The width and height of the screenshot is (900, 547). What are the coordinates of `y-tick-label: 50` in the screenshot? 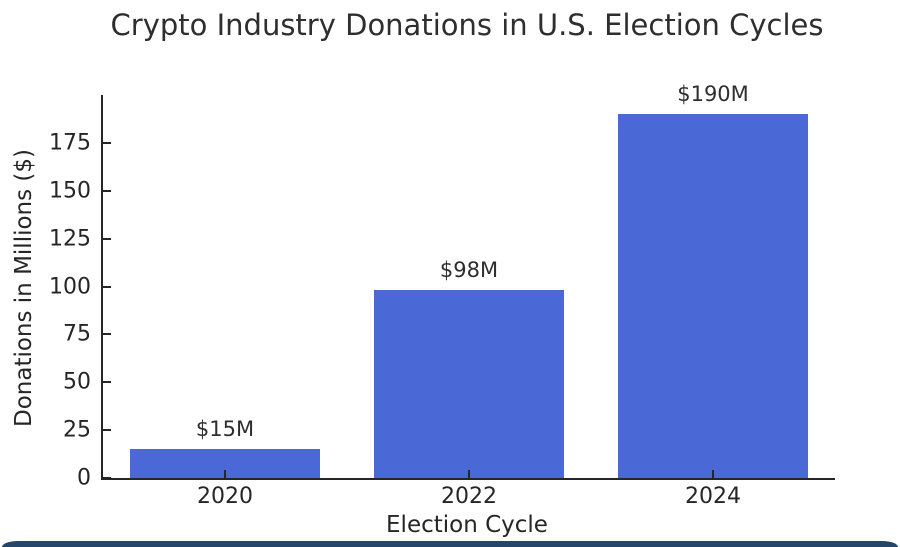 It's located at (77, 382).